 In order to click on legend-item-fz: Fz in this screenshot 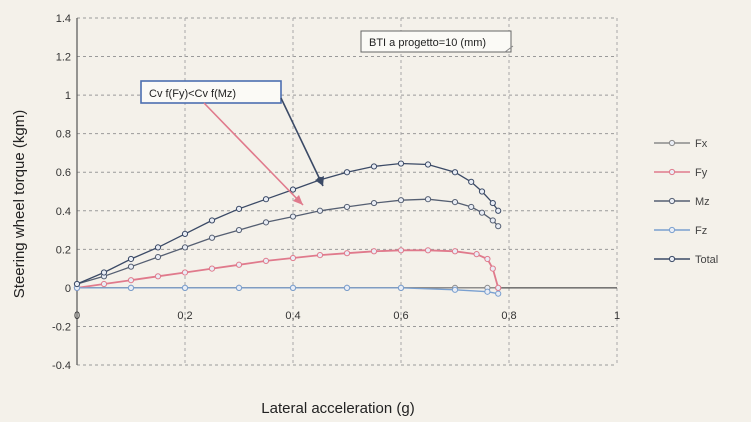, I will do `click(680, 231)`.